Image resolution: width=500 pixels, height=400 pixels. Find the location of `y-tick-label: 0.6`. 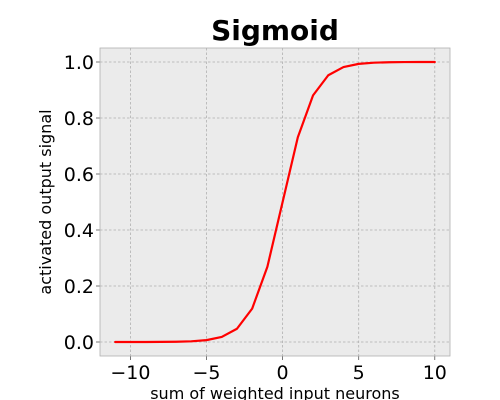

y-tick-label: 0.6 is located at coordinates (79, 175).